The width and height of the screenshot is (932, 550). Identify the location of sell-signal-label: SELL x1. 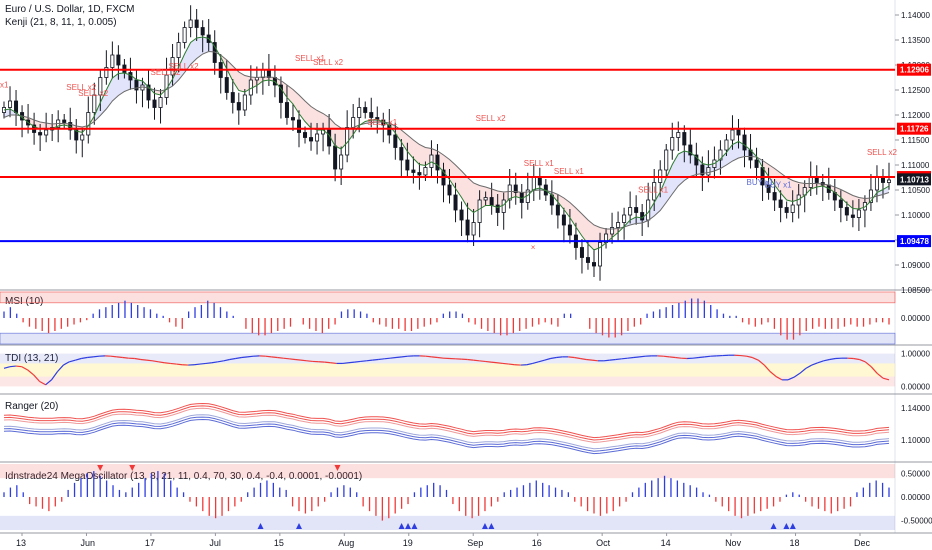
(310, 58).